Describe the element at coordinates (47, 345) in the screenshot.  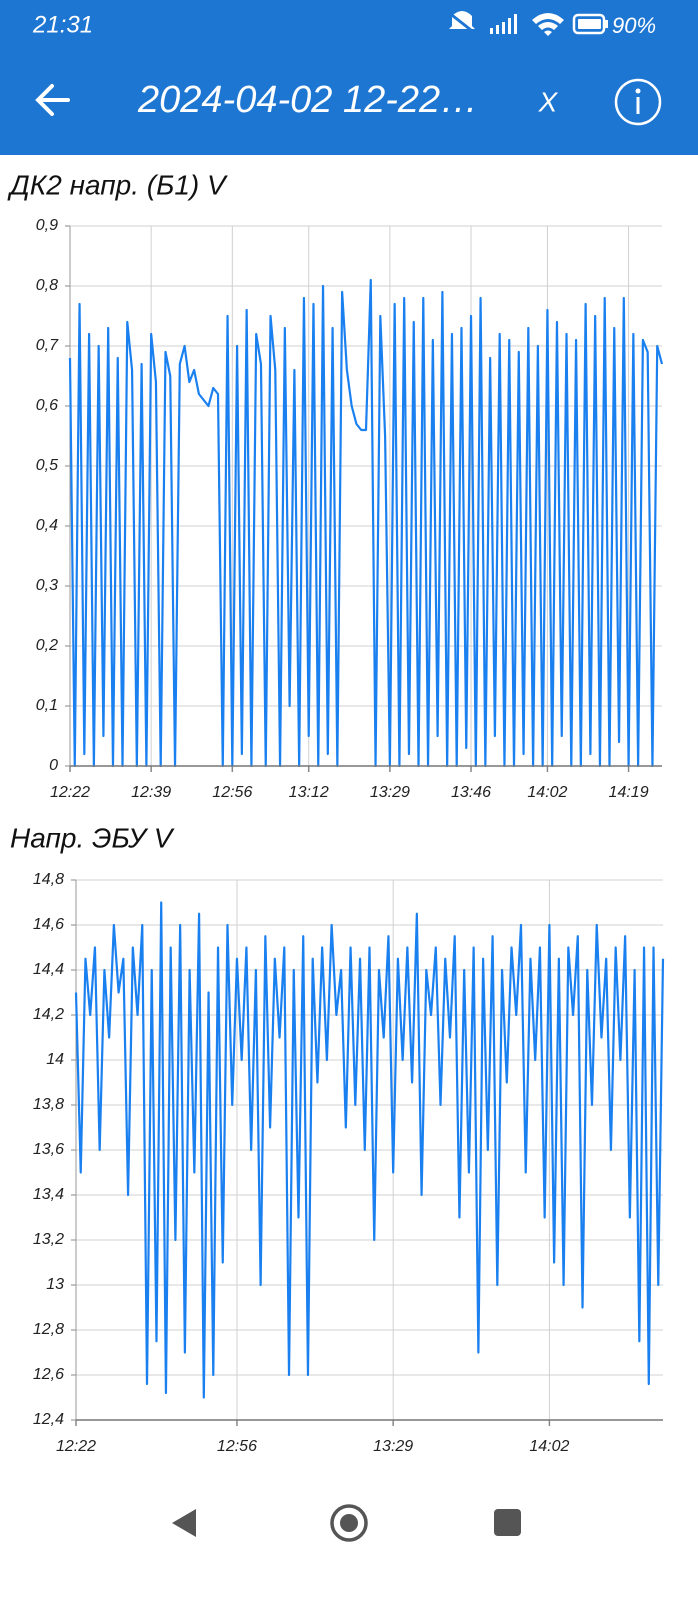
I see `y-tick-label: 0,7` at that location.